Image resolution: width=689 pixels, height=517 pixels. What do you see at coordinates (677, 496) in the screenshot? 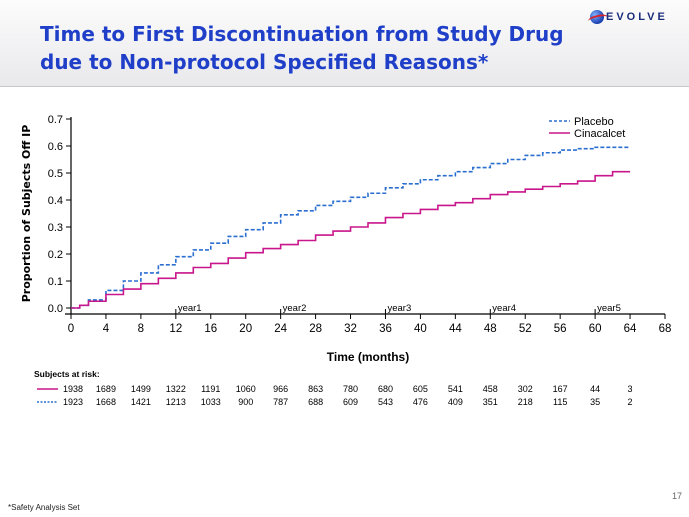
I see `page-number: 17` at bounding box center [677, 496].